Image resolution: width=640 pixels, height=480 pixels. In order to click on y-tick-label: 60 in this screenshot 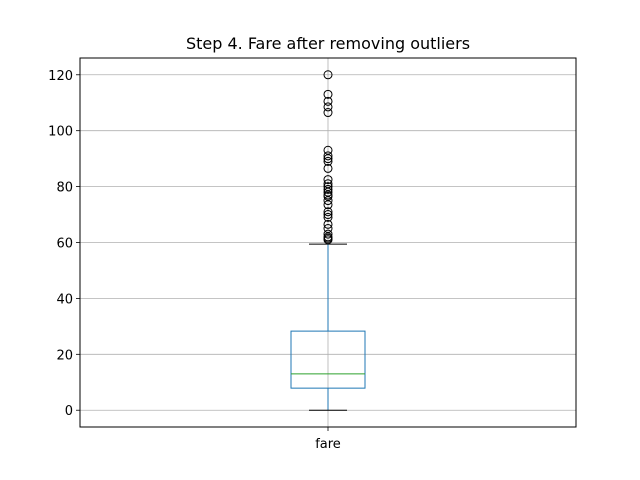, I will do `click(64, 244)`.